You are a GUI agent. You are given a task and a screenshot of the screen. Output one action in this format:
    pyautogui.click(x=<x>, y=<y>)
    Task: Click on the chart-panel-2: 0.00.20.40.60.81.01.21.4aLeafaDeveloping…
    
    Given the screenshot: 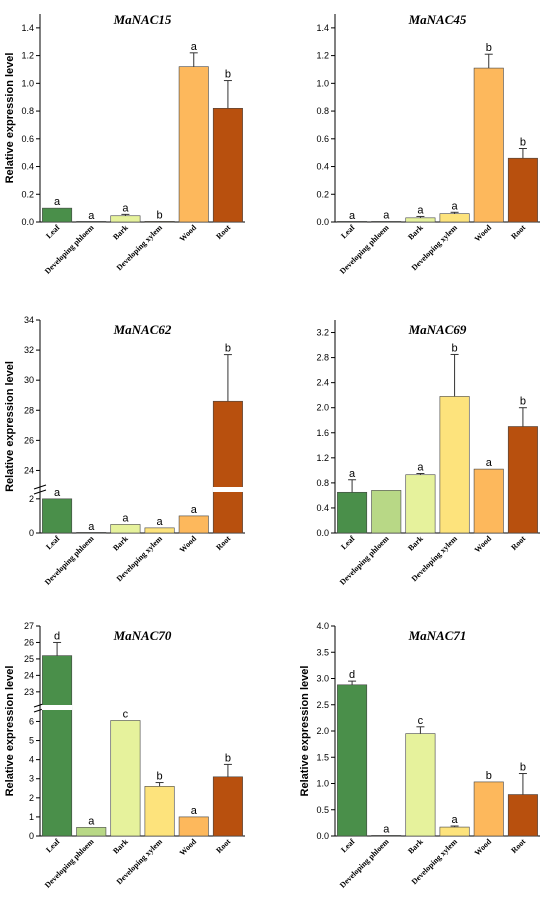 What is the action you would take?
    pyautogui.click(x=428, y=144)
    